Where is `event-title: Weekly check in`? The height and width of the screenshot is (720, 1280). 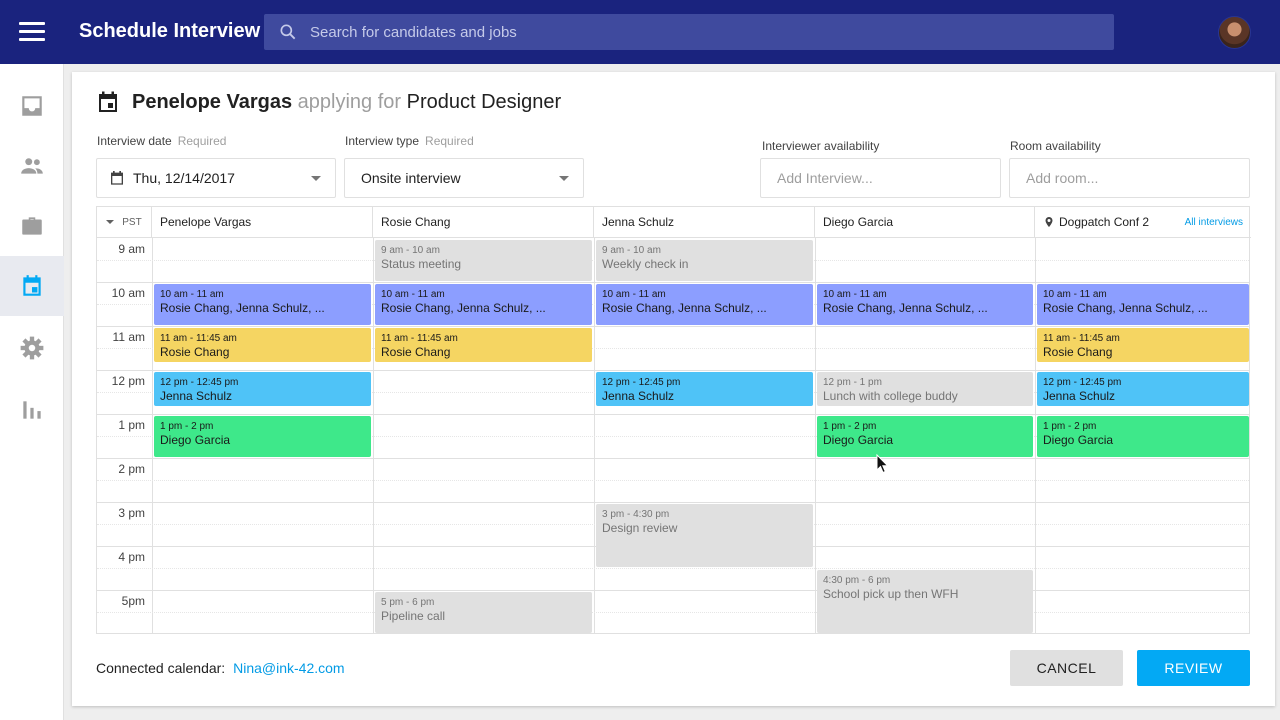
event-title: Weekly check in is located at coordinates (645, 264).